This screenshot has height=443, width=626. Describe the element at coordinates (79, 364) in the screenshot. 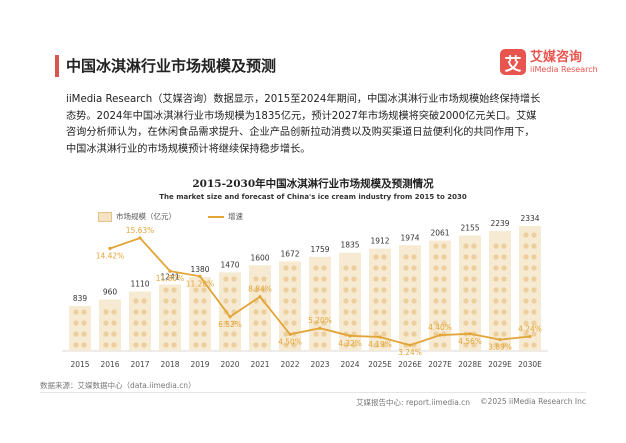

I see `x-tick-label: 2015` at that location.